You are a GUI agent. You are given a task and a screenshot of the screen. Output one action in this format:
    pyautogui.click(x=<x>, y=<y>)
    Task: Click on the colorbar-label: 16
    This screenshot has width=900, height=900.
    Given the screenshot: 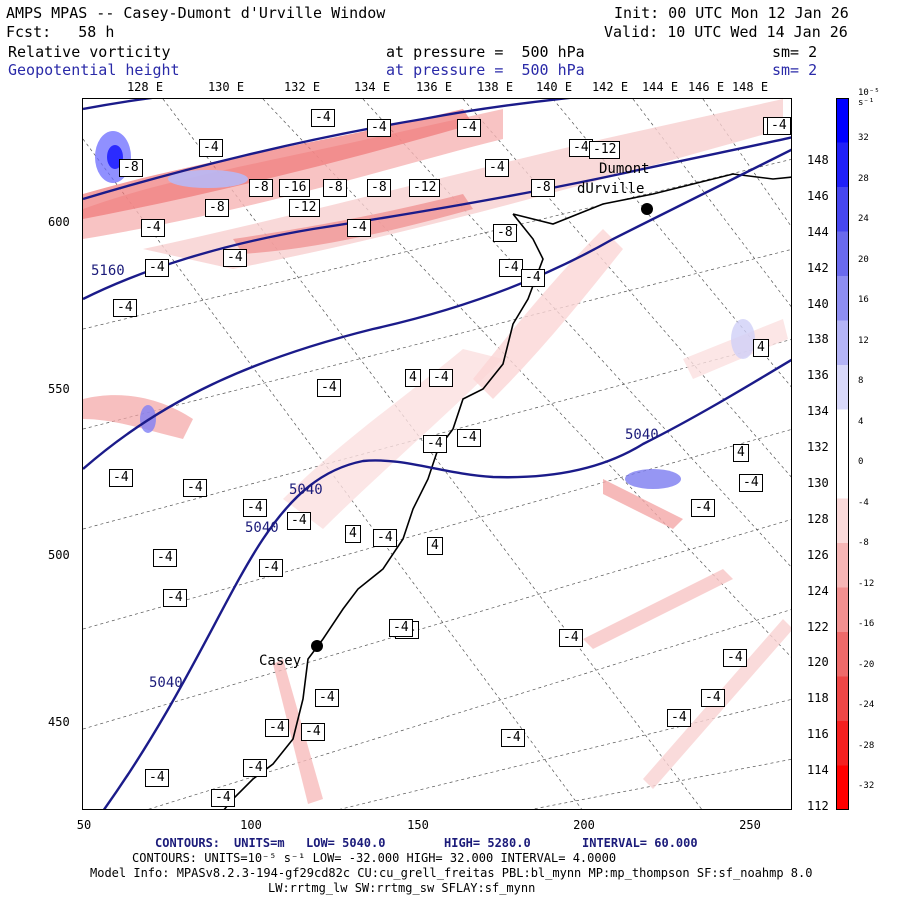 What is the action you would take?
    pyautogui.click(x=863, y=300)
    